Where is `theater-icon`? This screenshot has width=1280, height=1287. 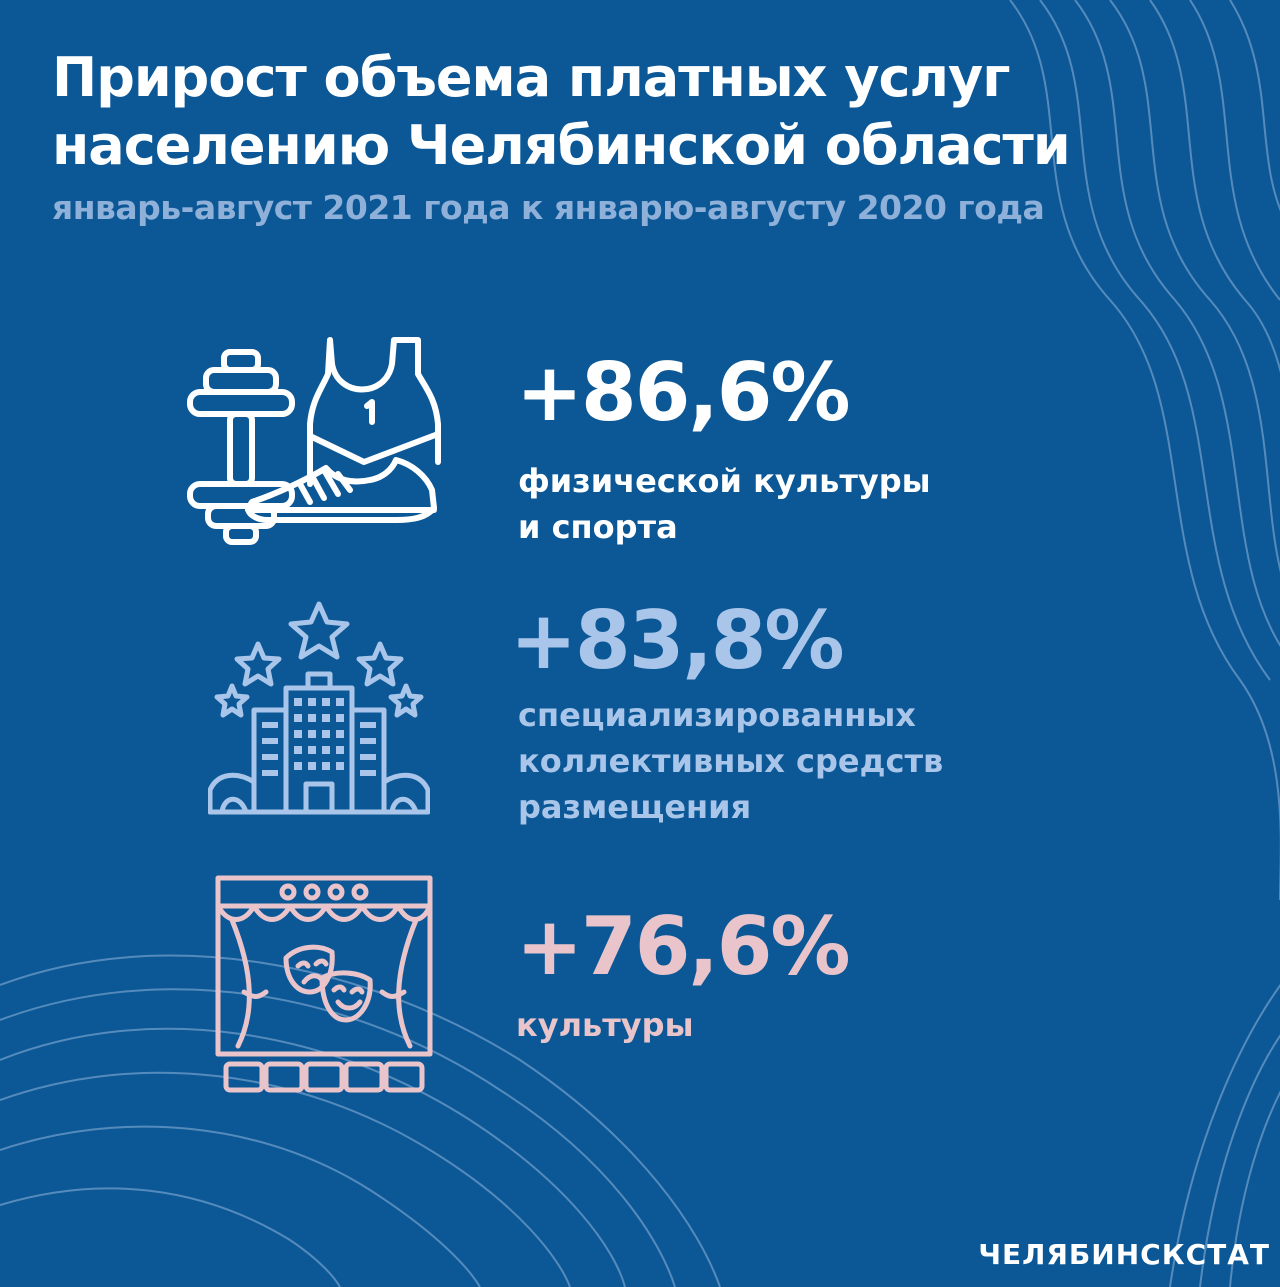 theater-icon is located at coordinates (324, 984).